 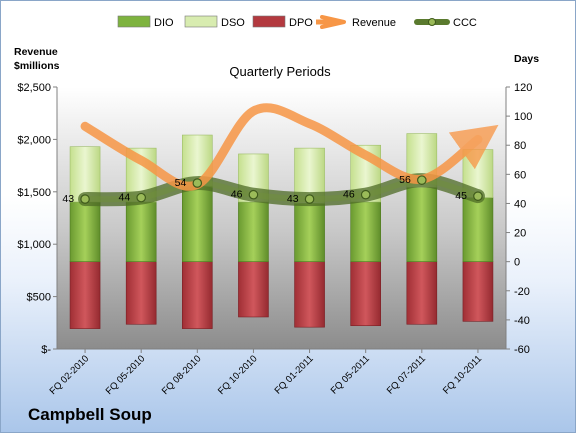 What do you see at coordinates (520, 146) in the screenshot?
I see `right-tick-label-7: 80` at bounding box center [520, 146].